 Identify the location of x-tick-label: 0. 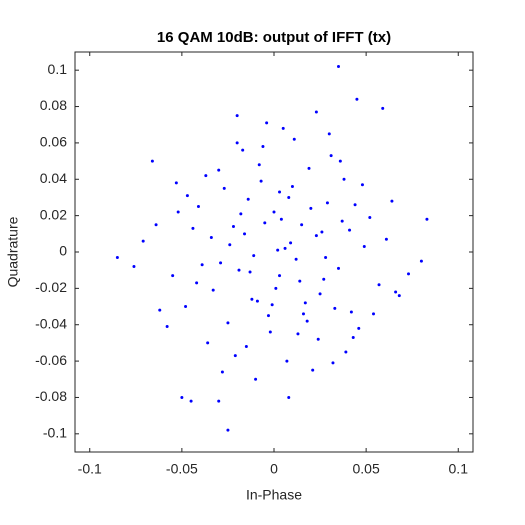
(274, 469).